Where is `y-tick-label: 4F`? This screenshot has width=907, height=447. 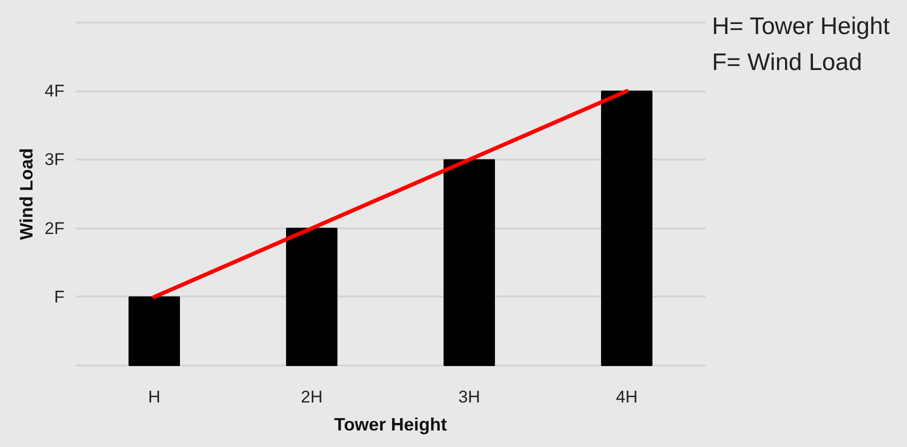 y-tick-label: 4F is located at coordinates (54, 91).